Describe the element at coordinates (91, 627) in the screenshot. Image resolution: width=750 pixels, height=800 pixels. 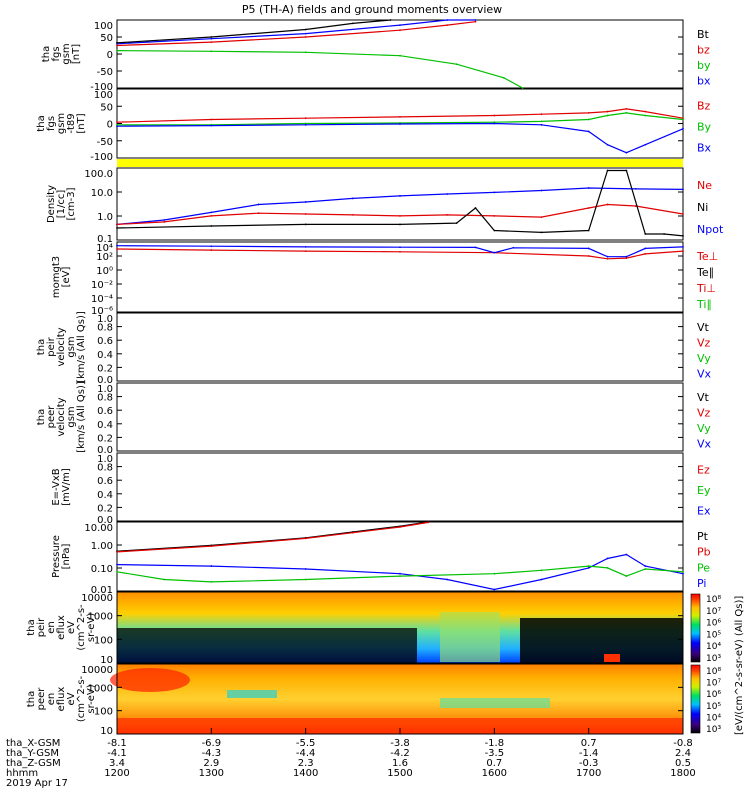
I see `y-axis-label: sr-eV)` at that location.